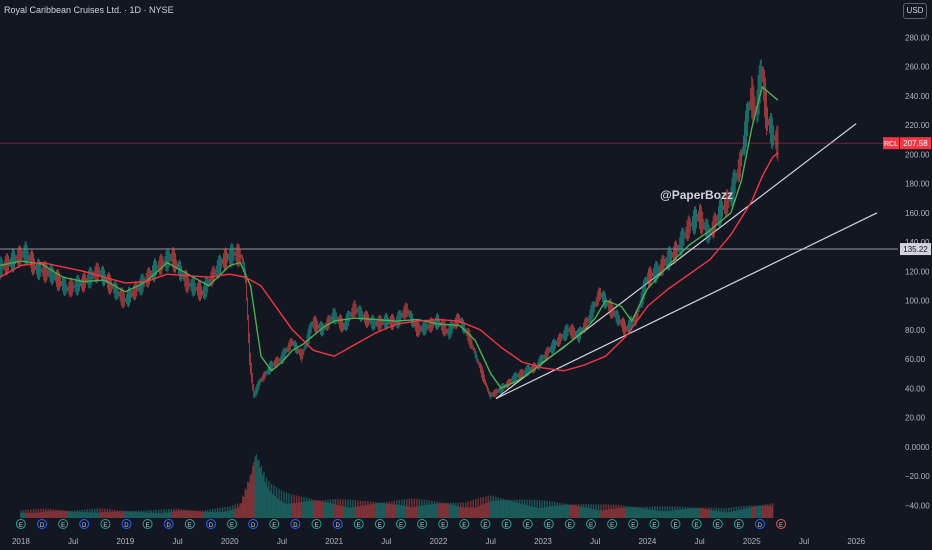  I want to click on y-tick-label: 0.0000, so click(917, 447).